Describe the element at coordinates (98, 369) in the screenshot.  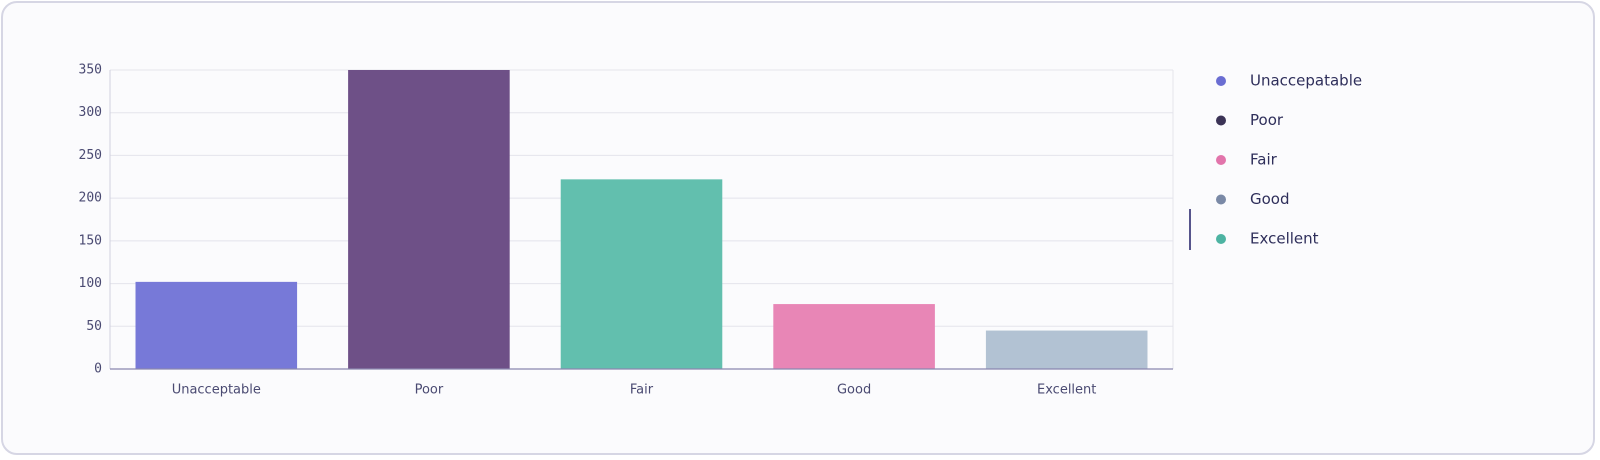
I see `y-tick-label: 0` at that location.